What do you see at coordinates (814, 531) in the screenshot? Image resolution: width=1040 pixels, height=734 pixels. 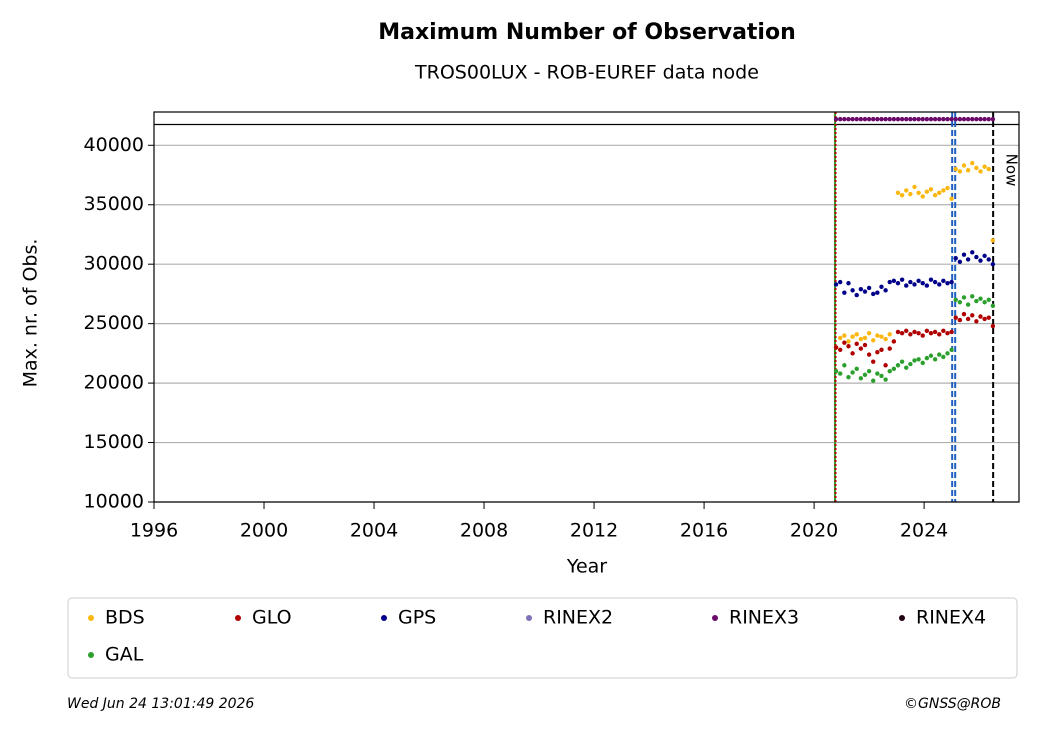 I see `x-tick-label: 2020` at bounding box center [814, 531].